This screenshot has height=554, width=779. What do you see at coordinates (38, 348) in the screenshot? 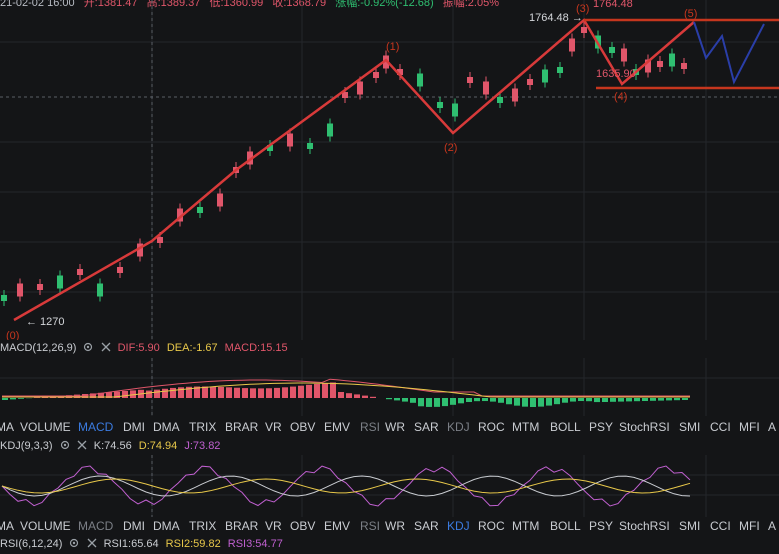
I see `macd-name: MACD(12,26,9)` at bounding box center [38, 348].